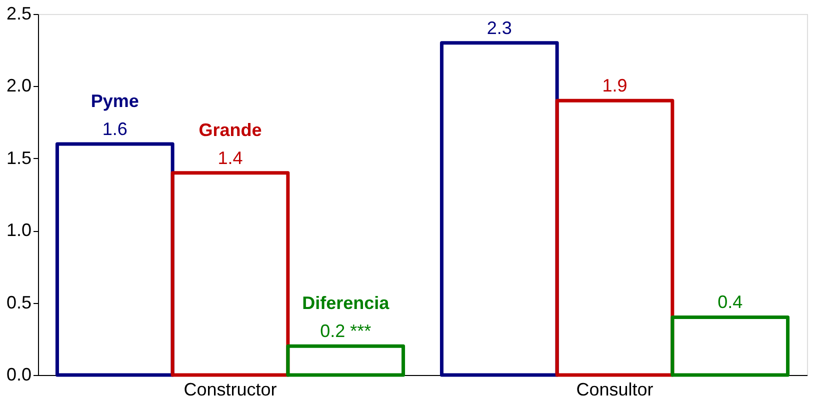 This screenshot has height=414, width=822. What do you see at coordinates (615, 86) in the screenshot?
I see `data-label: 1.9` at bounding box center [615, 86].